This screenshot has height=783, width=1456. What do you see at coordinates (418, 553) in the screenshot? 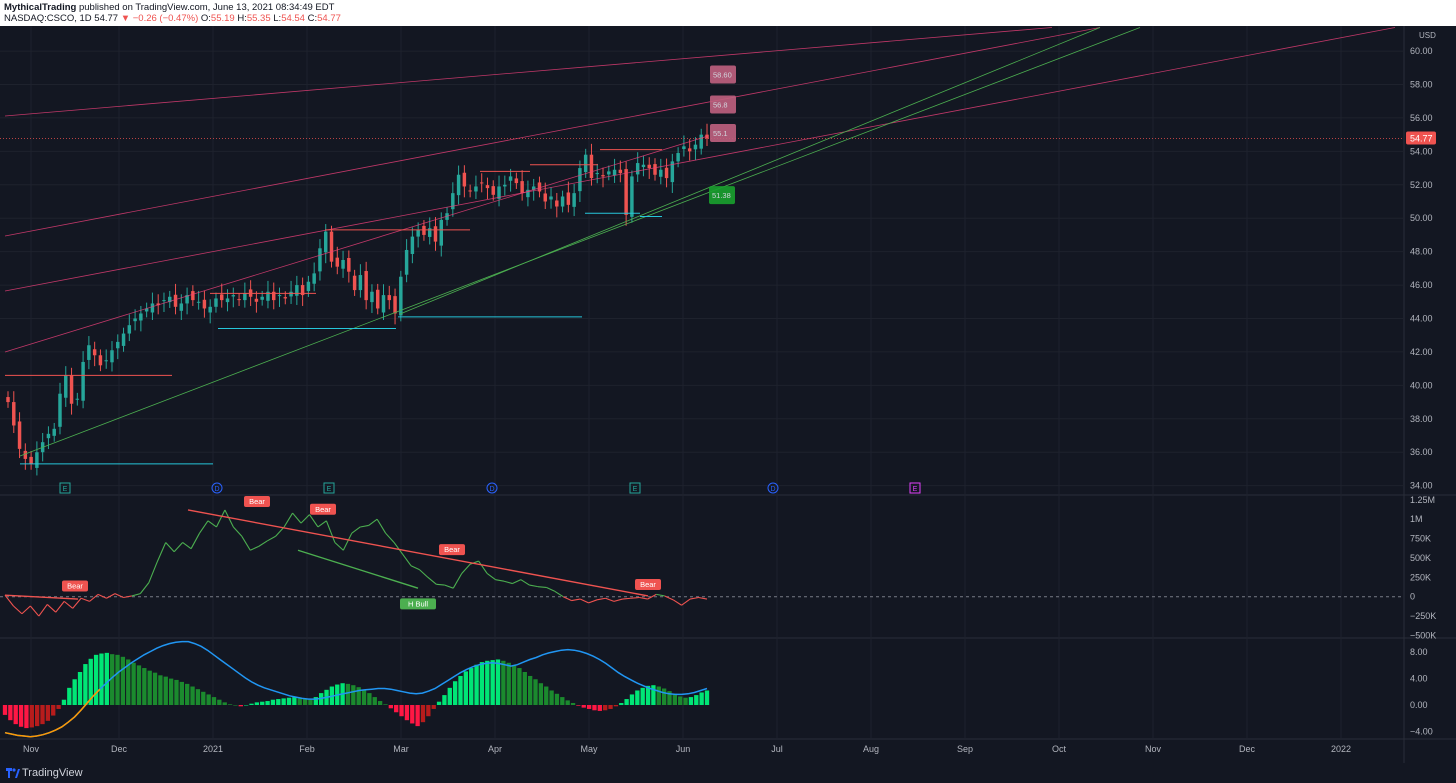
I see `bear-divergence-line` at bounding box center [418, 553].